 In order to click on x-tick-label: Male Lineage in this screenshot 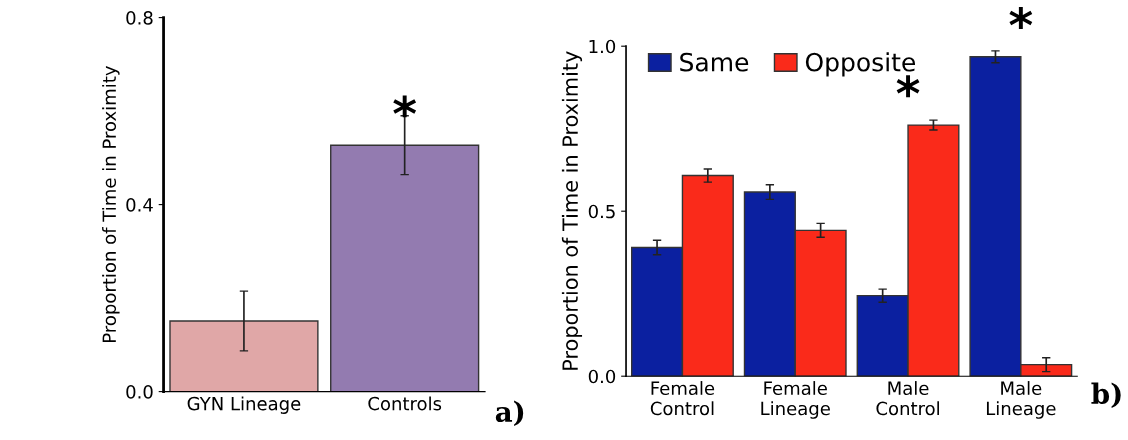, I will do `click(1021, 400)`.